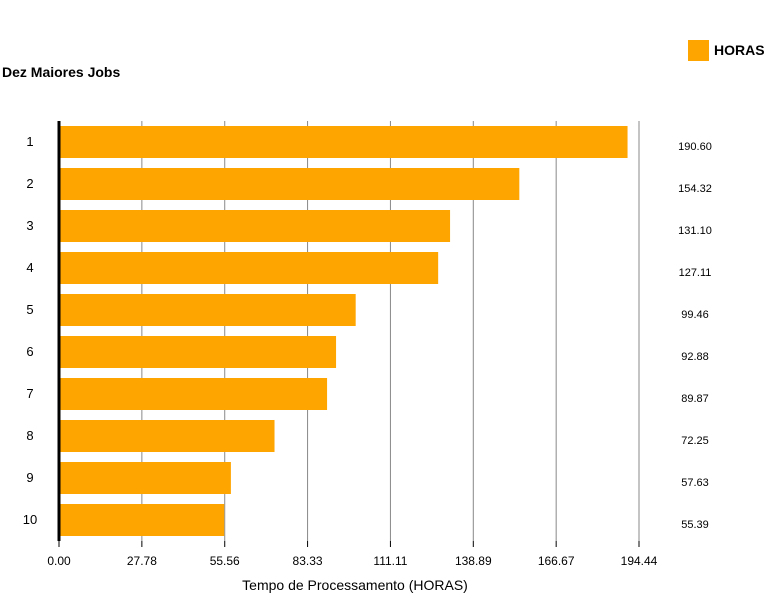  Describe the element at coordinates (29, 393) in the screenshot. I see `y-tick-label: 7` at that location.